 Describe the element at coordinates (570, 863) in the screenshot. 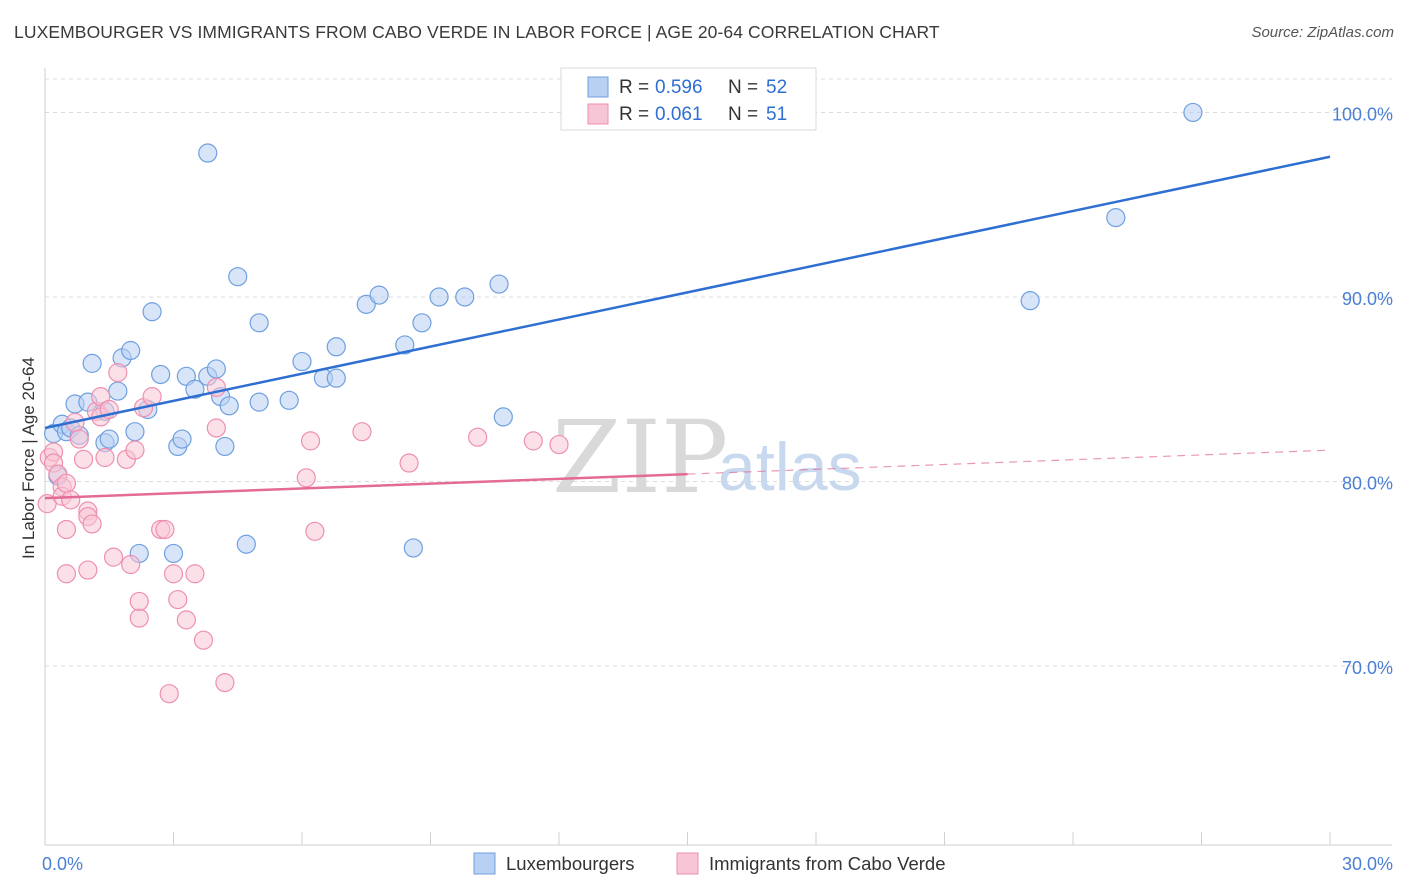

I see `bottom-legend-label-luxembourgers: Luxembourgers` at that location.